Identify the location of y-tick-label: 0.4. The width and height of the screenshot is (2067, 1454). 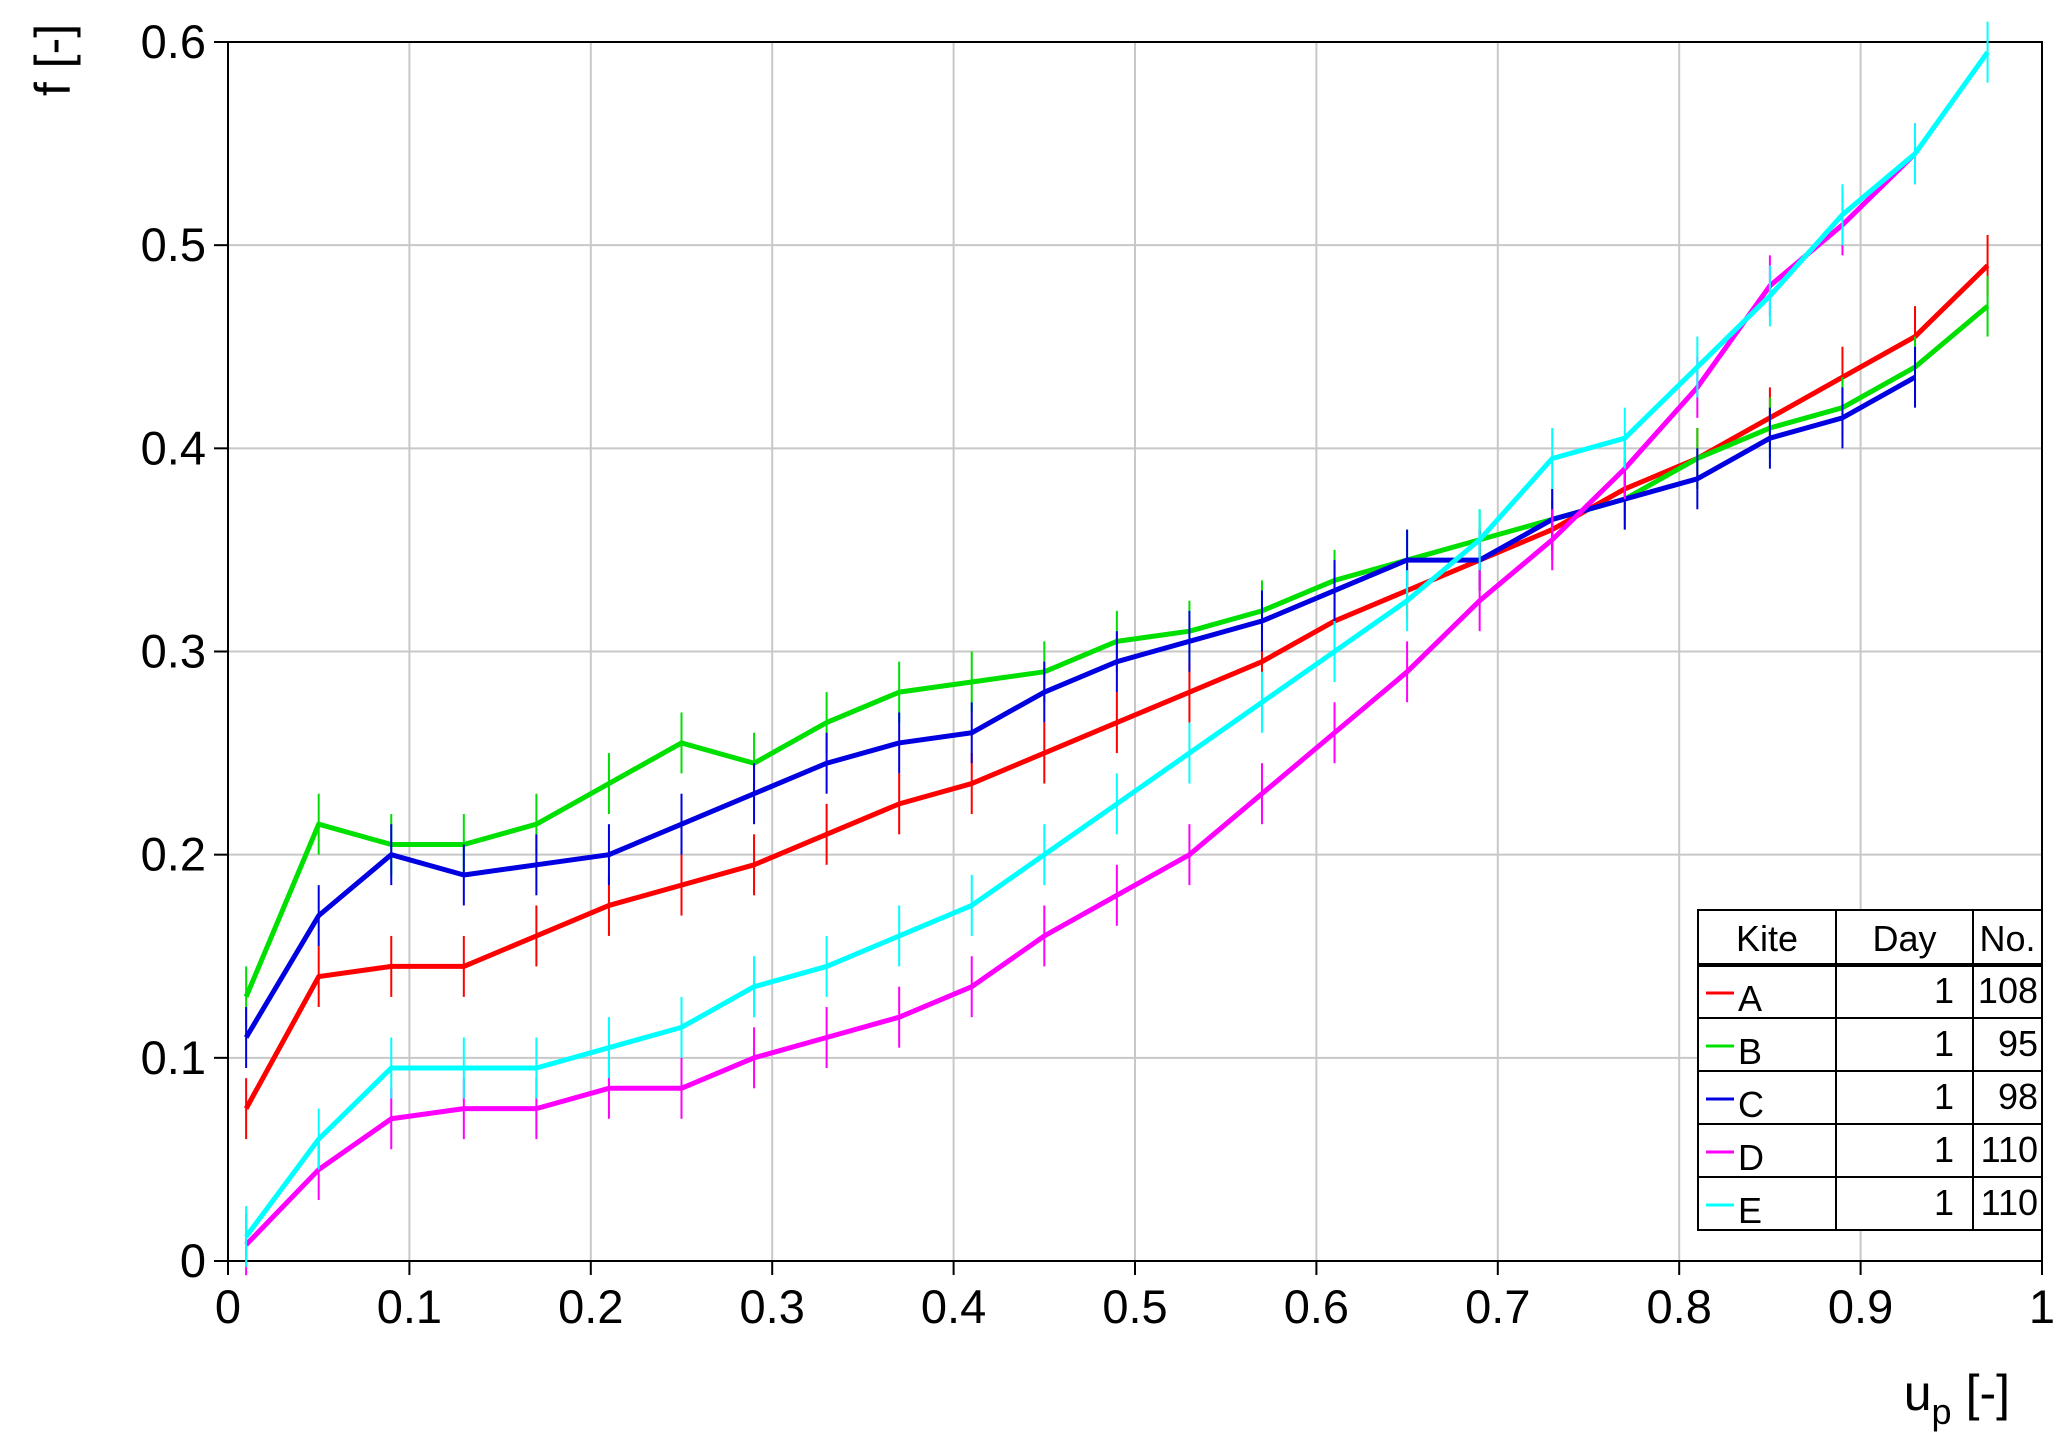
(173, 447).